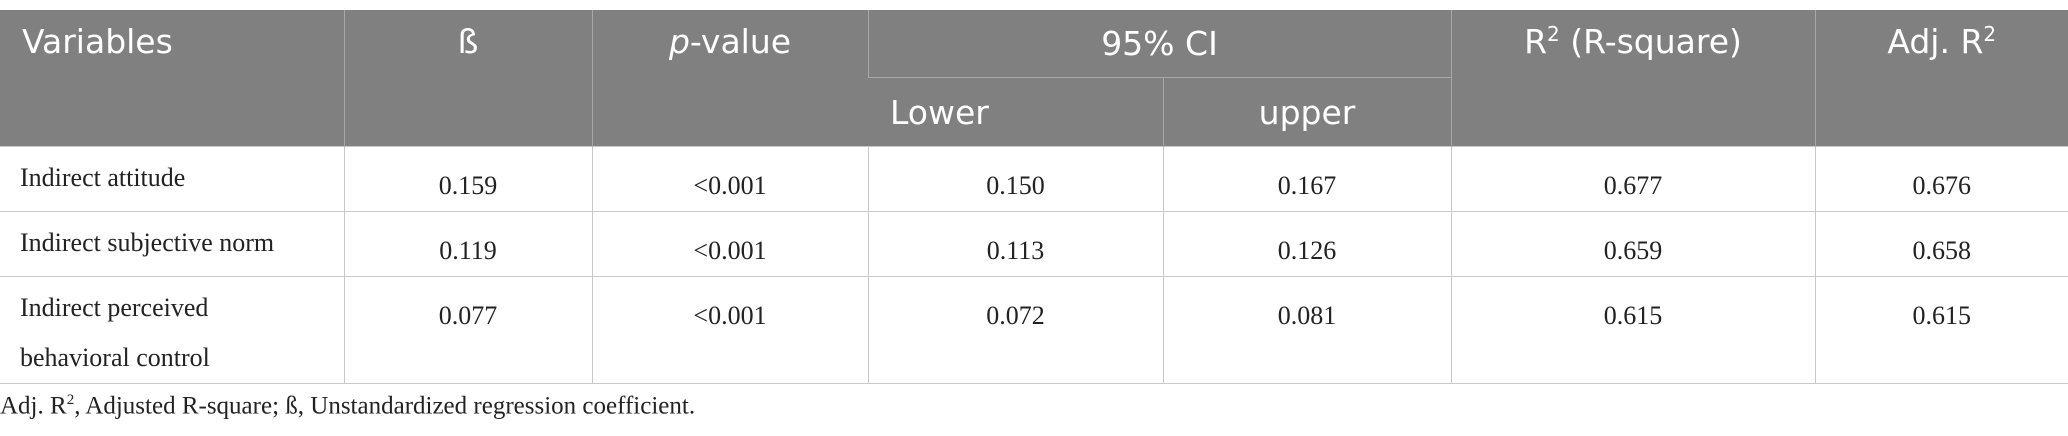 This screenshot has height=436, width=2068. I want to click on footnote-text: Adj. R, so click(33, 406).